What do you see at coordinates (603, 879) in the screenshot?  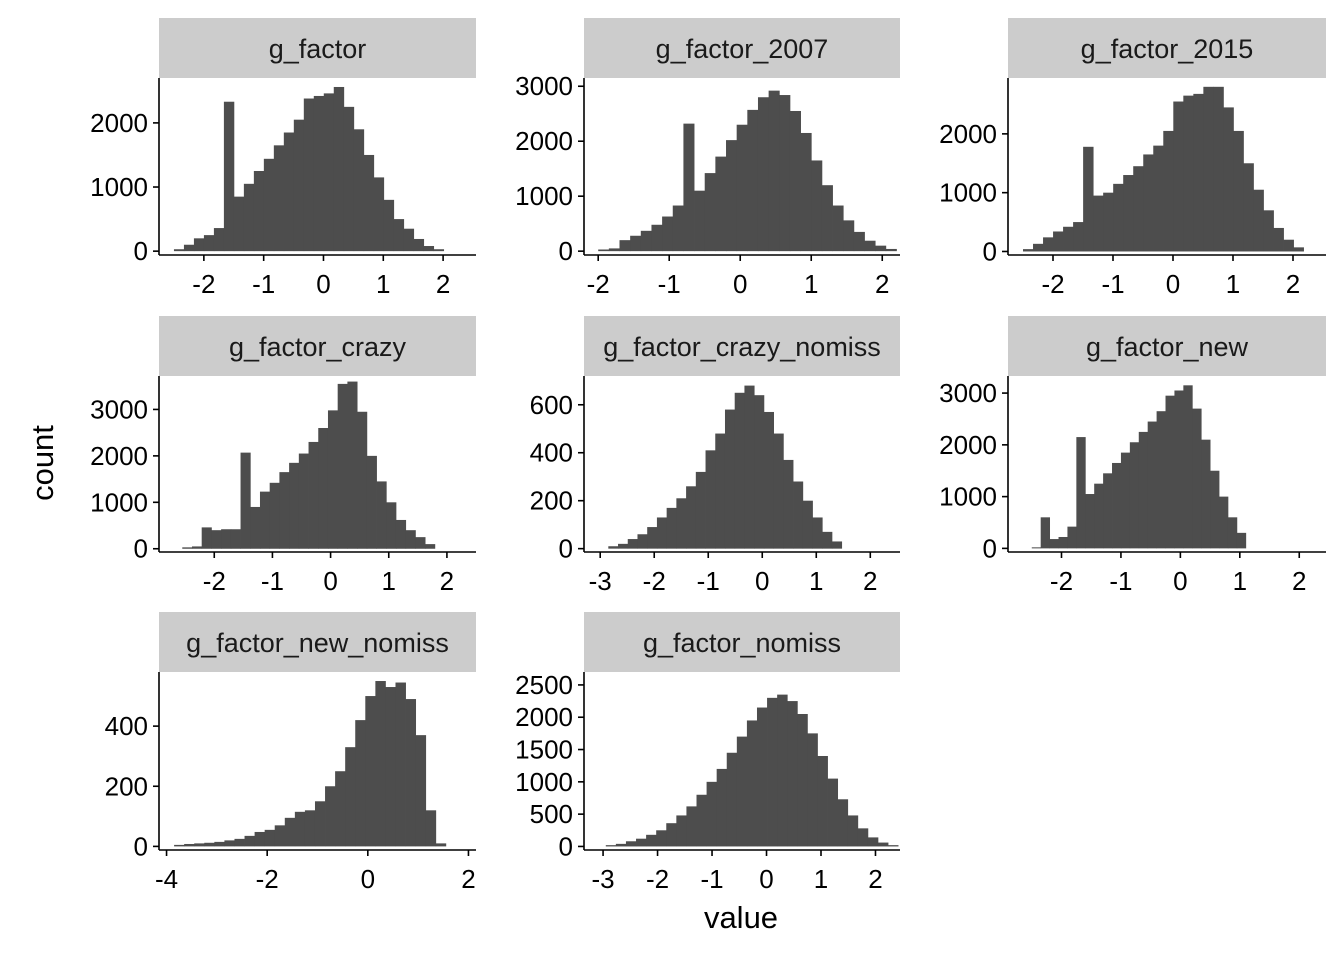 I see `x-tick-label: -3` at bounding box center [603, 879].